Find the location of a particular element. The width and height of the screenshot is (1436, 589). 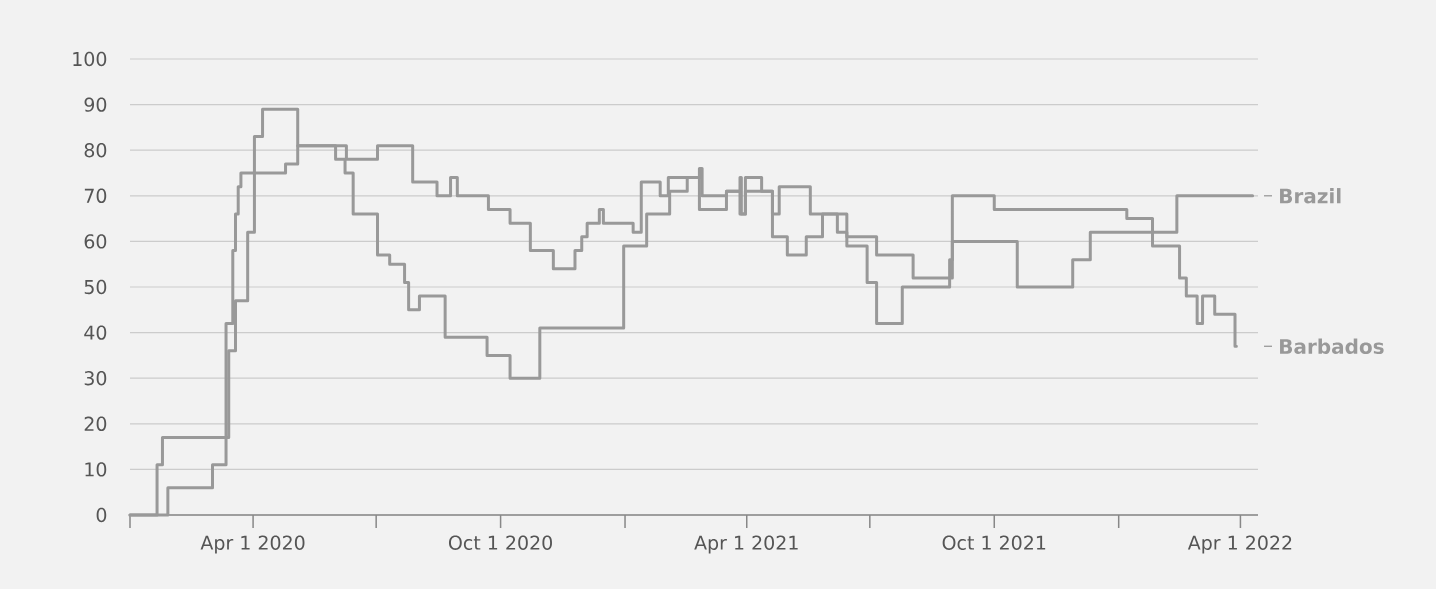

y-tick-label: 30 is located at coordinates (95, 378).